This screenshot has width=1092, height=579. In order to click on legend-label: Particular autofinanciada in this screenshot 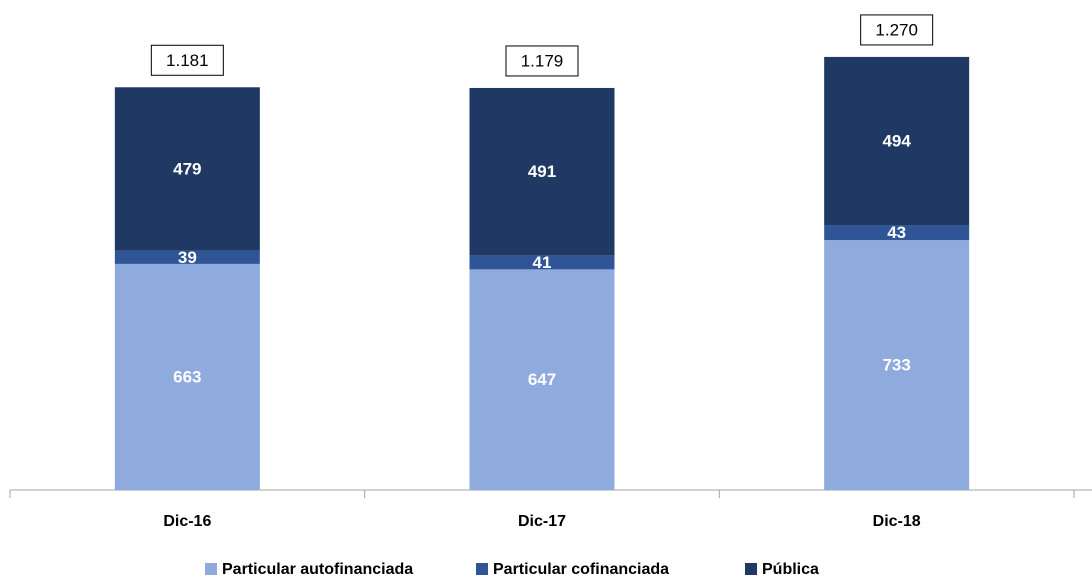, I will do `click(317, 569)`.